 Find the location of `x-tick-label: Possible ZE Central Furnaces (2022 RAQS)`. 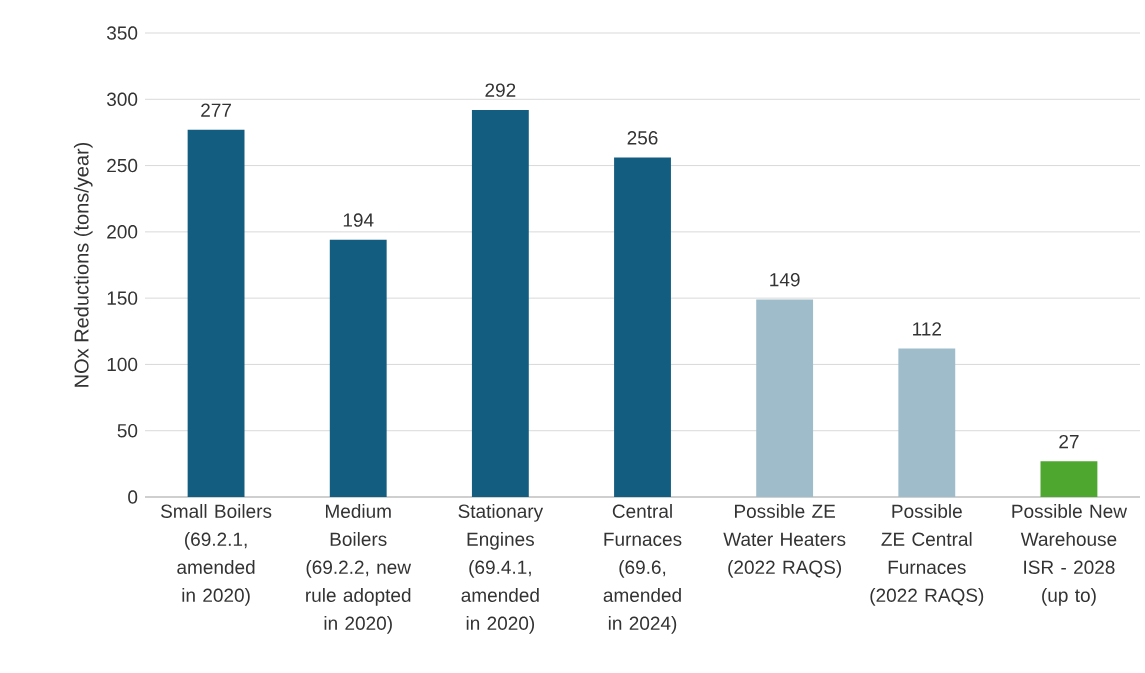

x-tick-label: Possible ZE Central Furnaces (2022 RAQS) is located at coordinates (927, 555).